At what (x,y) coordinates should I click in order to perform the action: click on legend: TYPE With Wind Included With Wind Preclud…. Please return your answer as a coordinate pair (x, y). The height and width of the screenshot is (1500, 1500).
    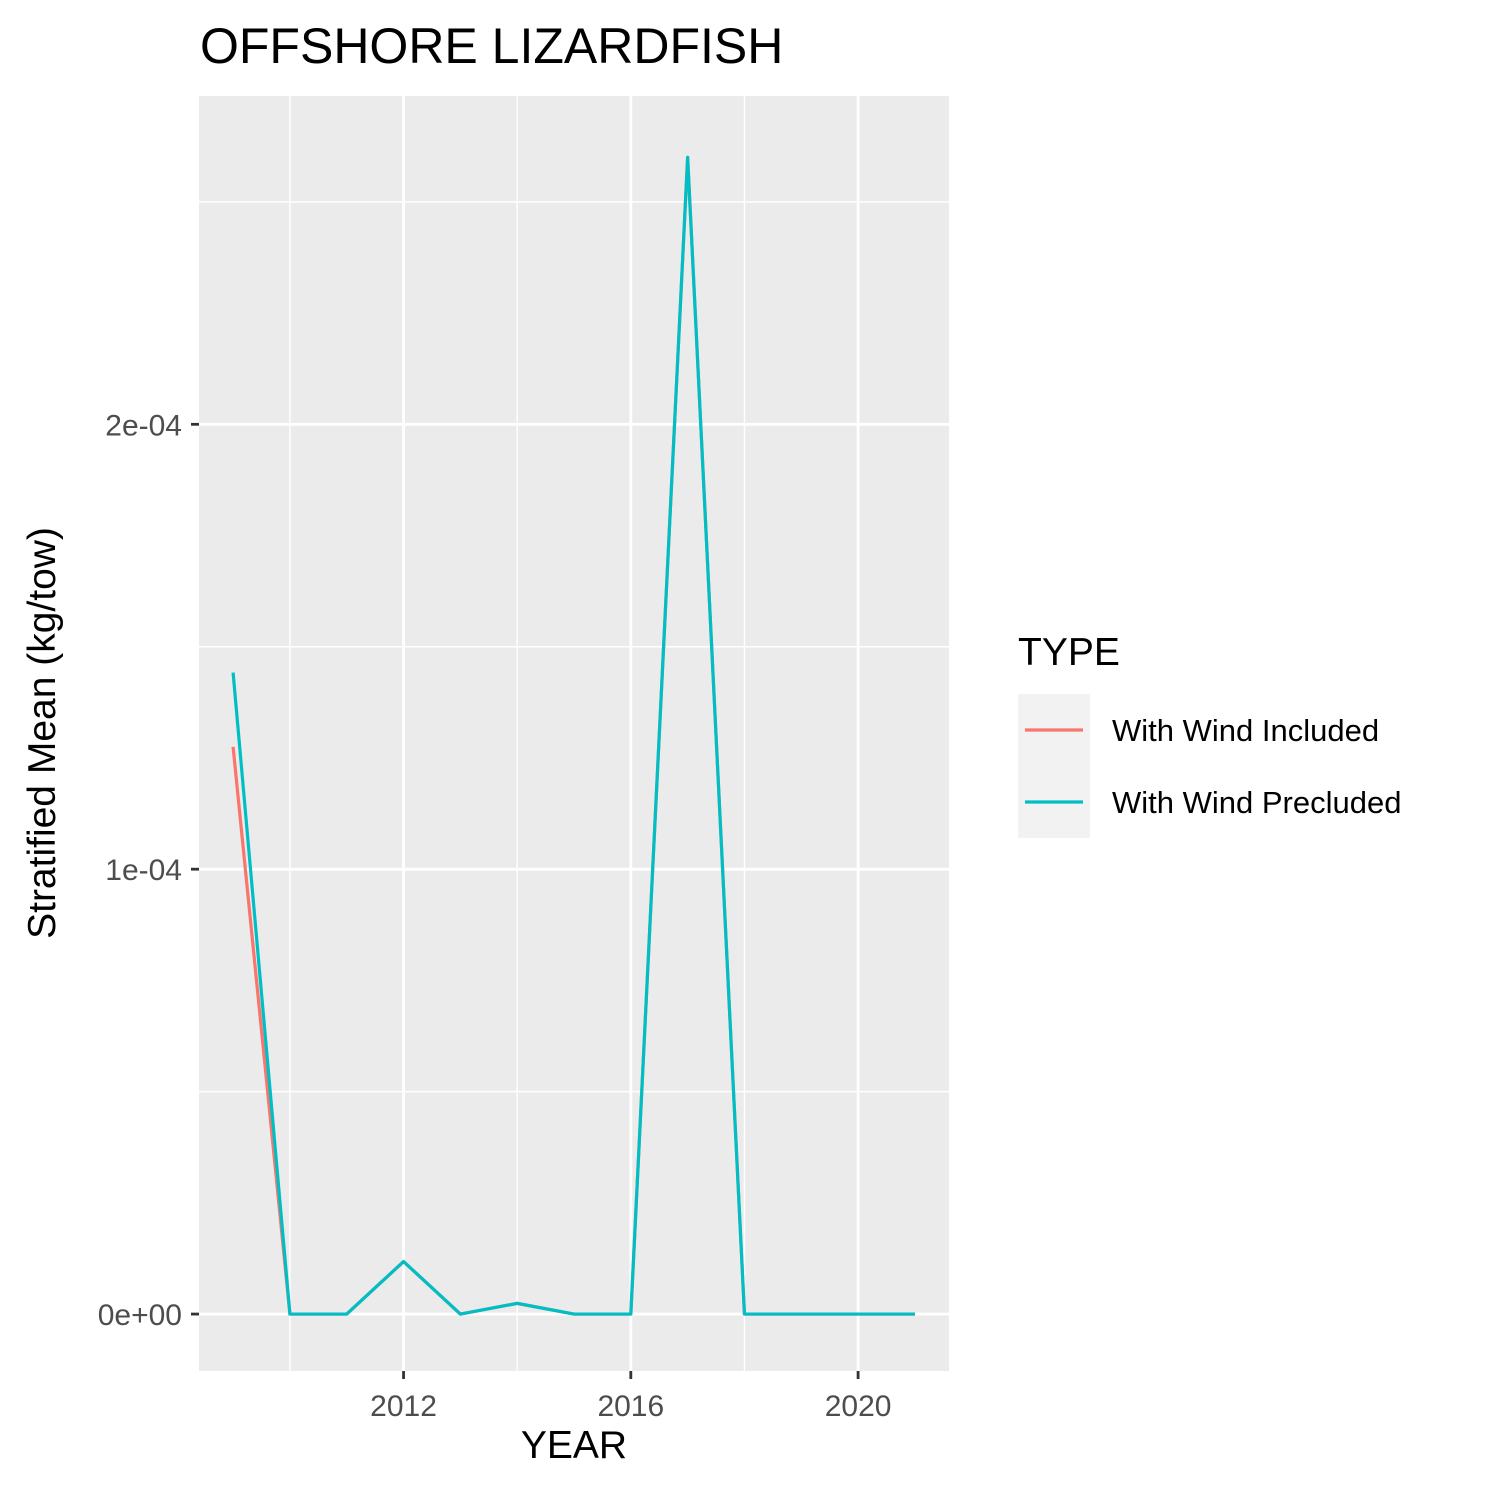
    Looking at the image, I should click on (1209, 734).